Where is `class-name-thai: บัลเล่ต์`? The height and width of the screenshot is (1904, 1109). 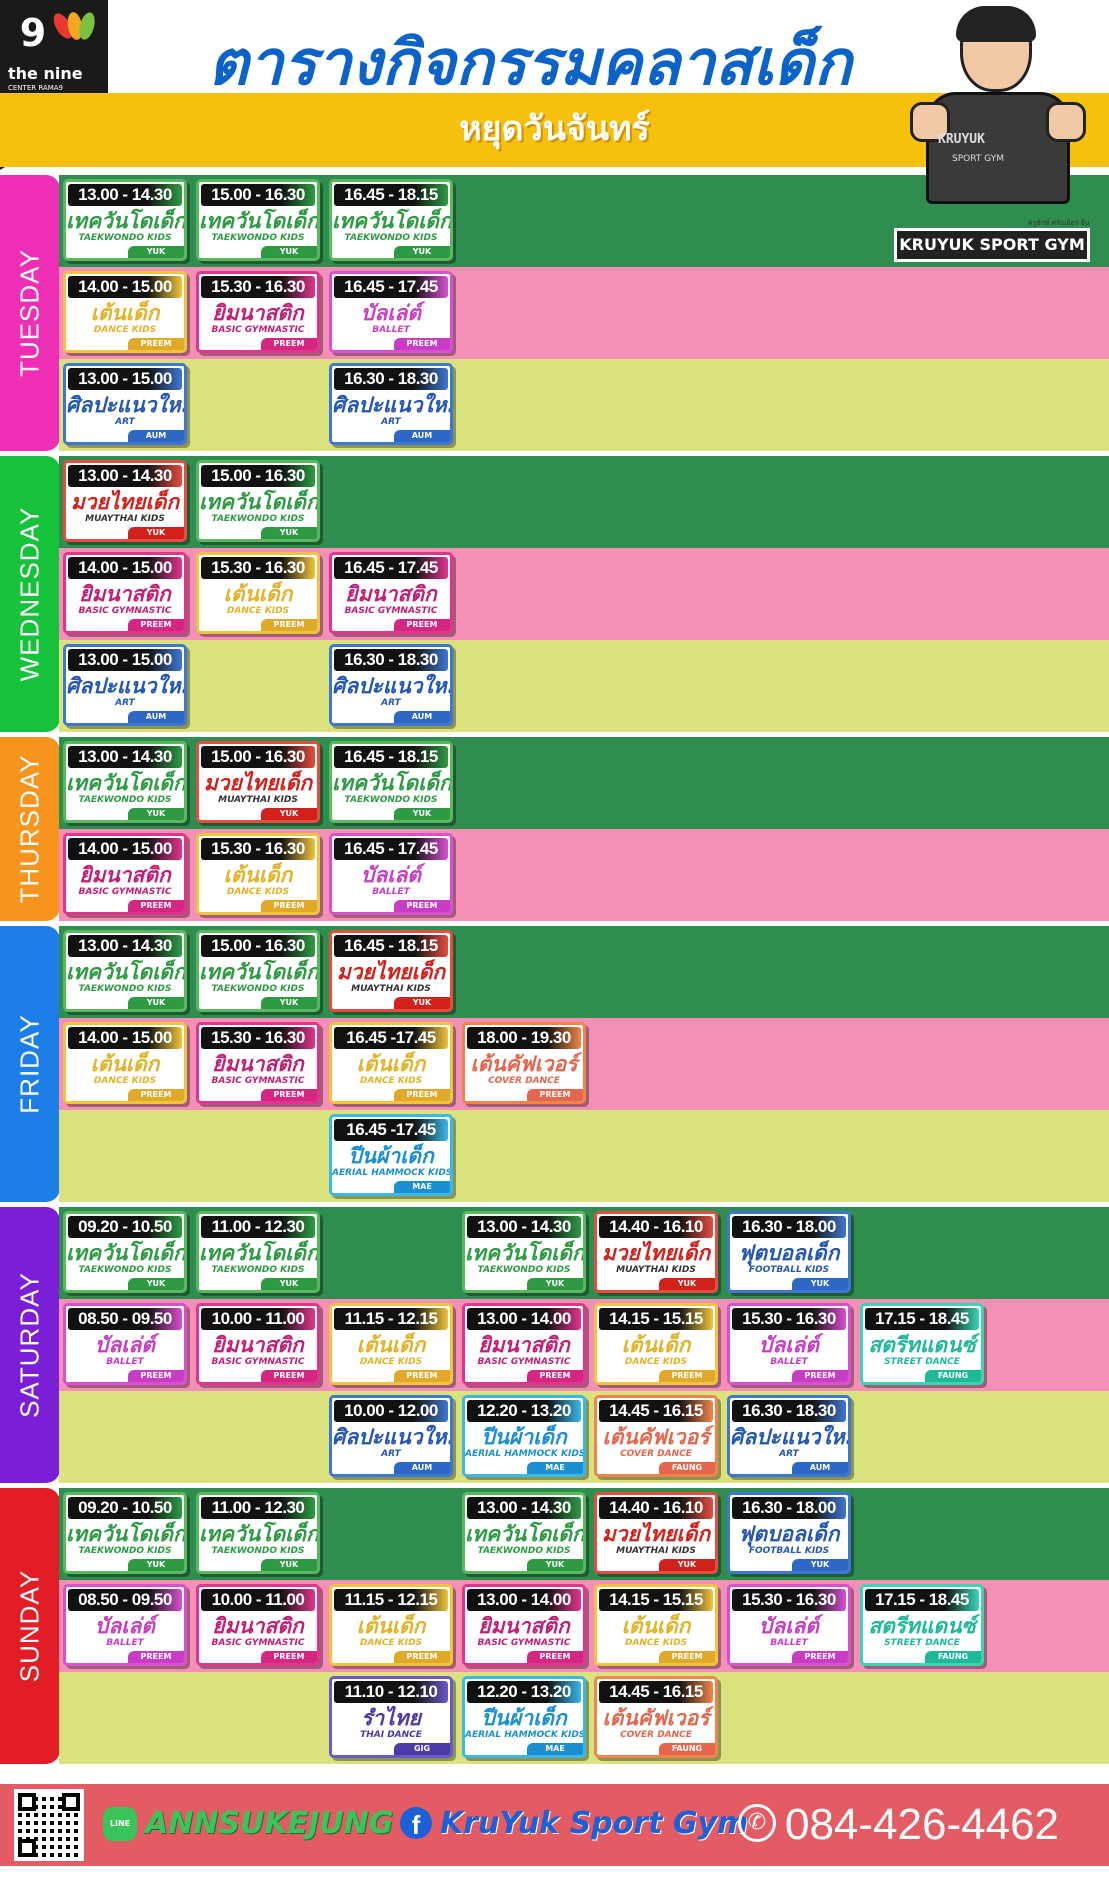 class-name-thai: บัลเล่ต์ is located at coordinates (789, 1626).